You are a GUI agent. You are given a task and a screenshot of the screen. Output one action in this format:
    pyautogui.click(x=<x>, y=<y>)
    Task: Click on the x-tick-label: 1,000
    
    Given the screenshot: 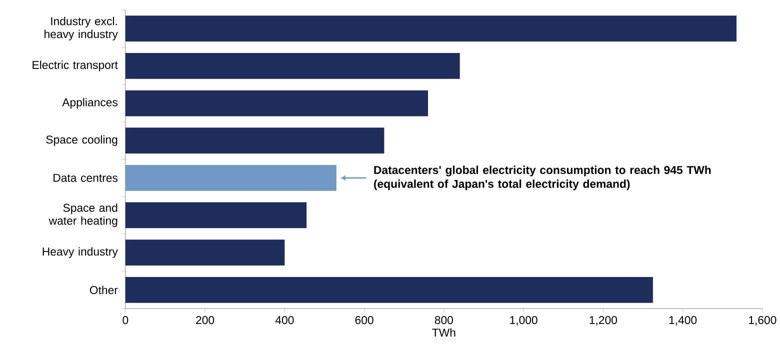 What is the action you would take?
    pyautogui.click(x=524, y=321)
    